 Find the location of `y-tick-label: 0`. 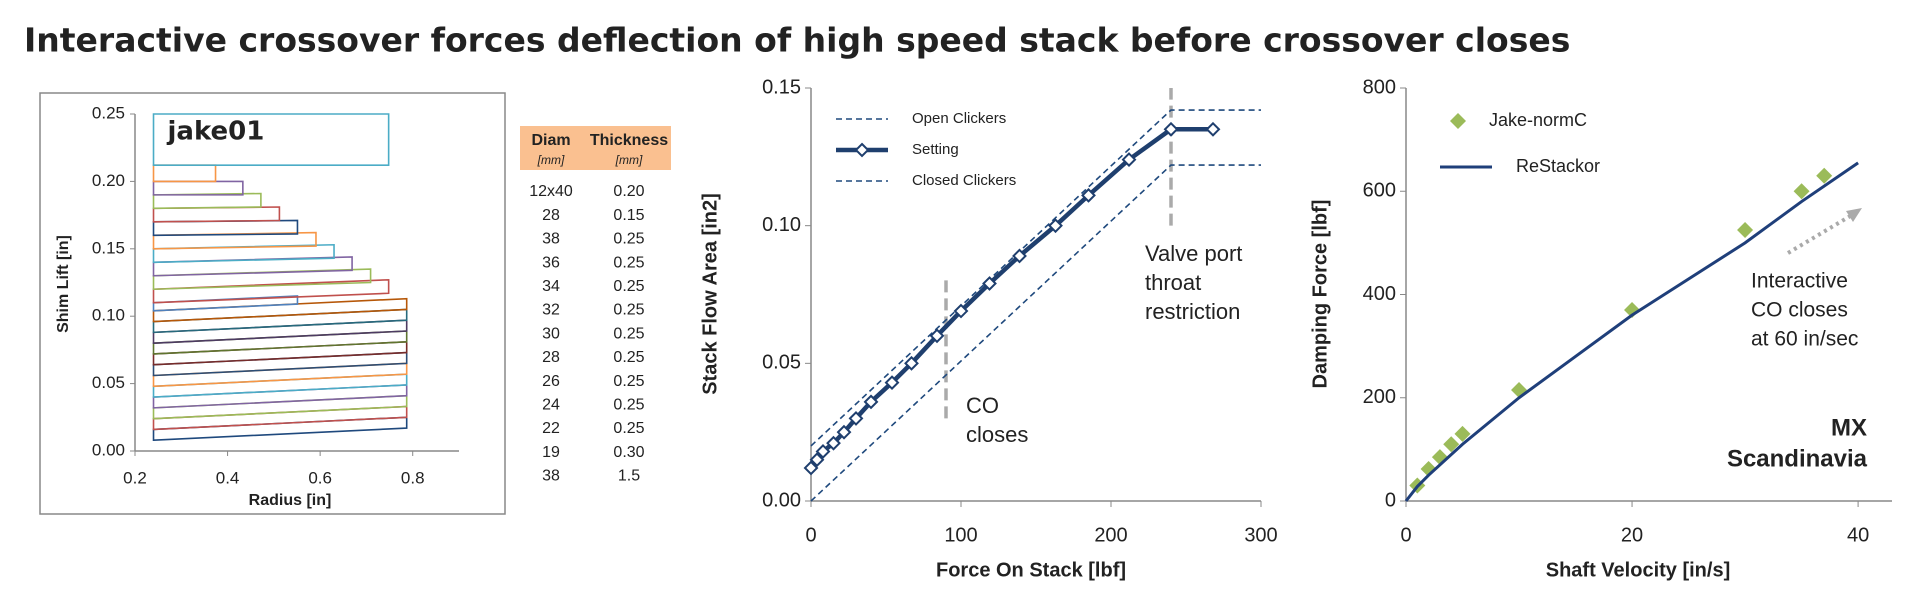

y-tick-label: 0 is located at coordinates (1390, 500).